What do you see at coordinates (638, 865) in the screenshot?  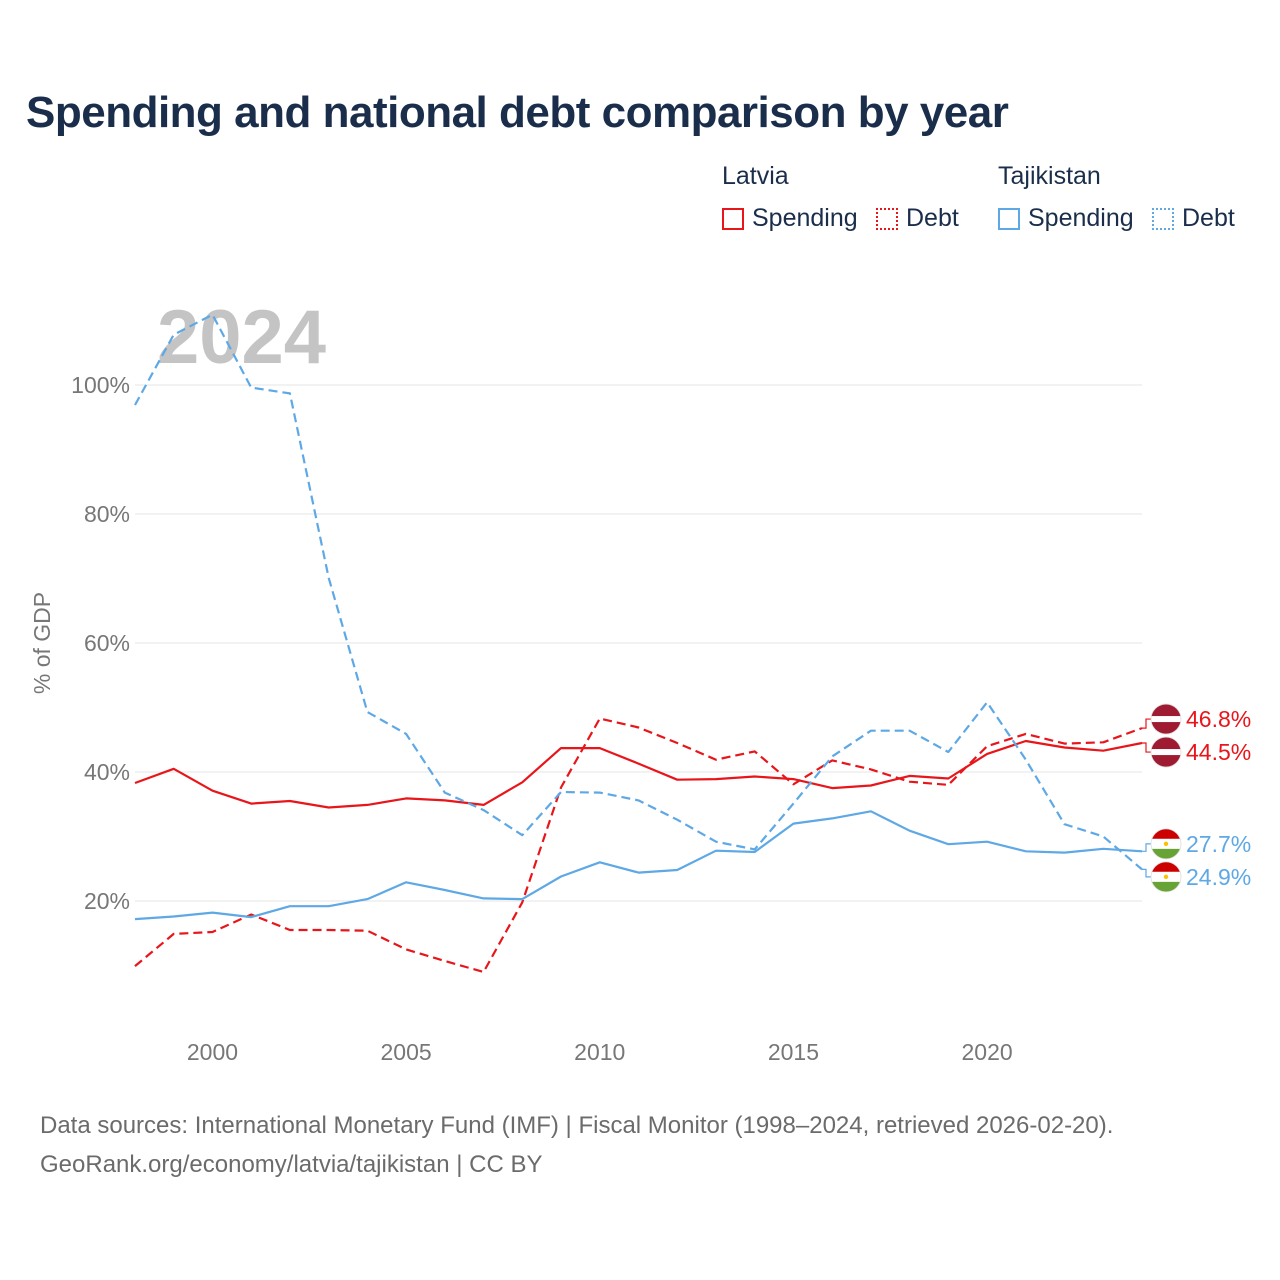 I see `tajikistan-spending-line` at bounding box center [638, 865].